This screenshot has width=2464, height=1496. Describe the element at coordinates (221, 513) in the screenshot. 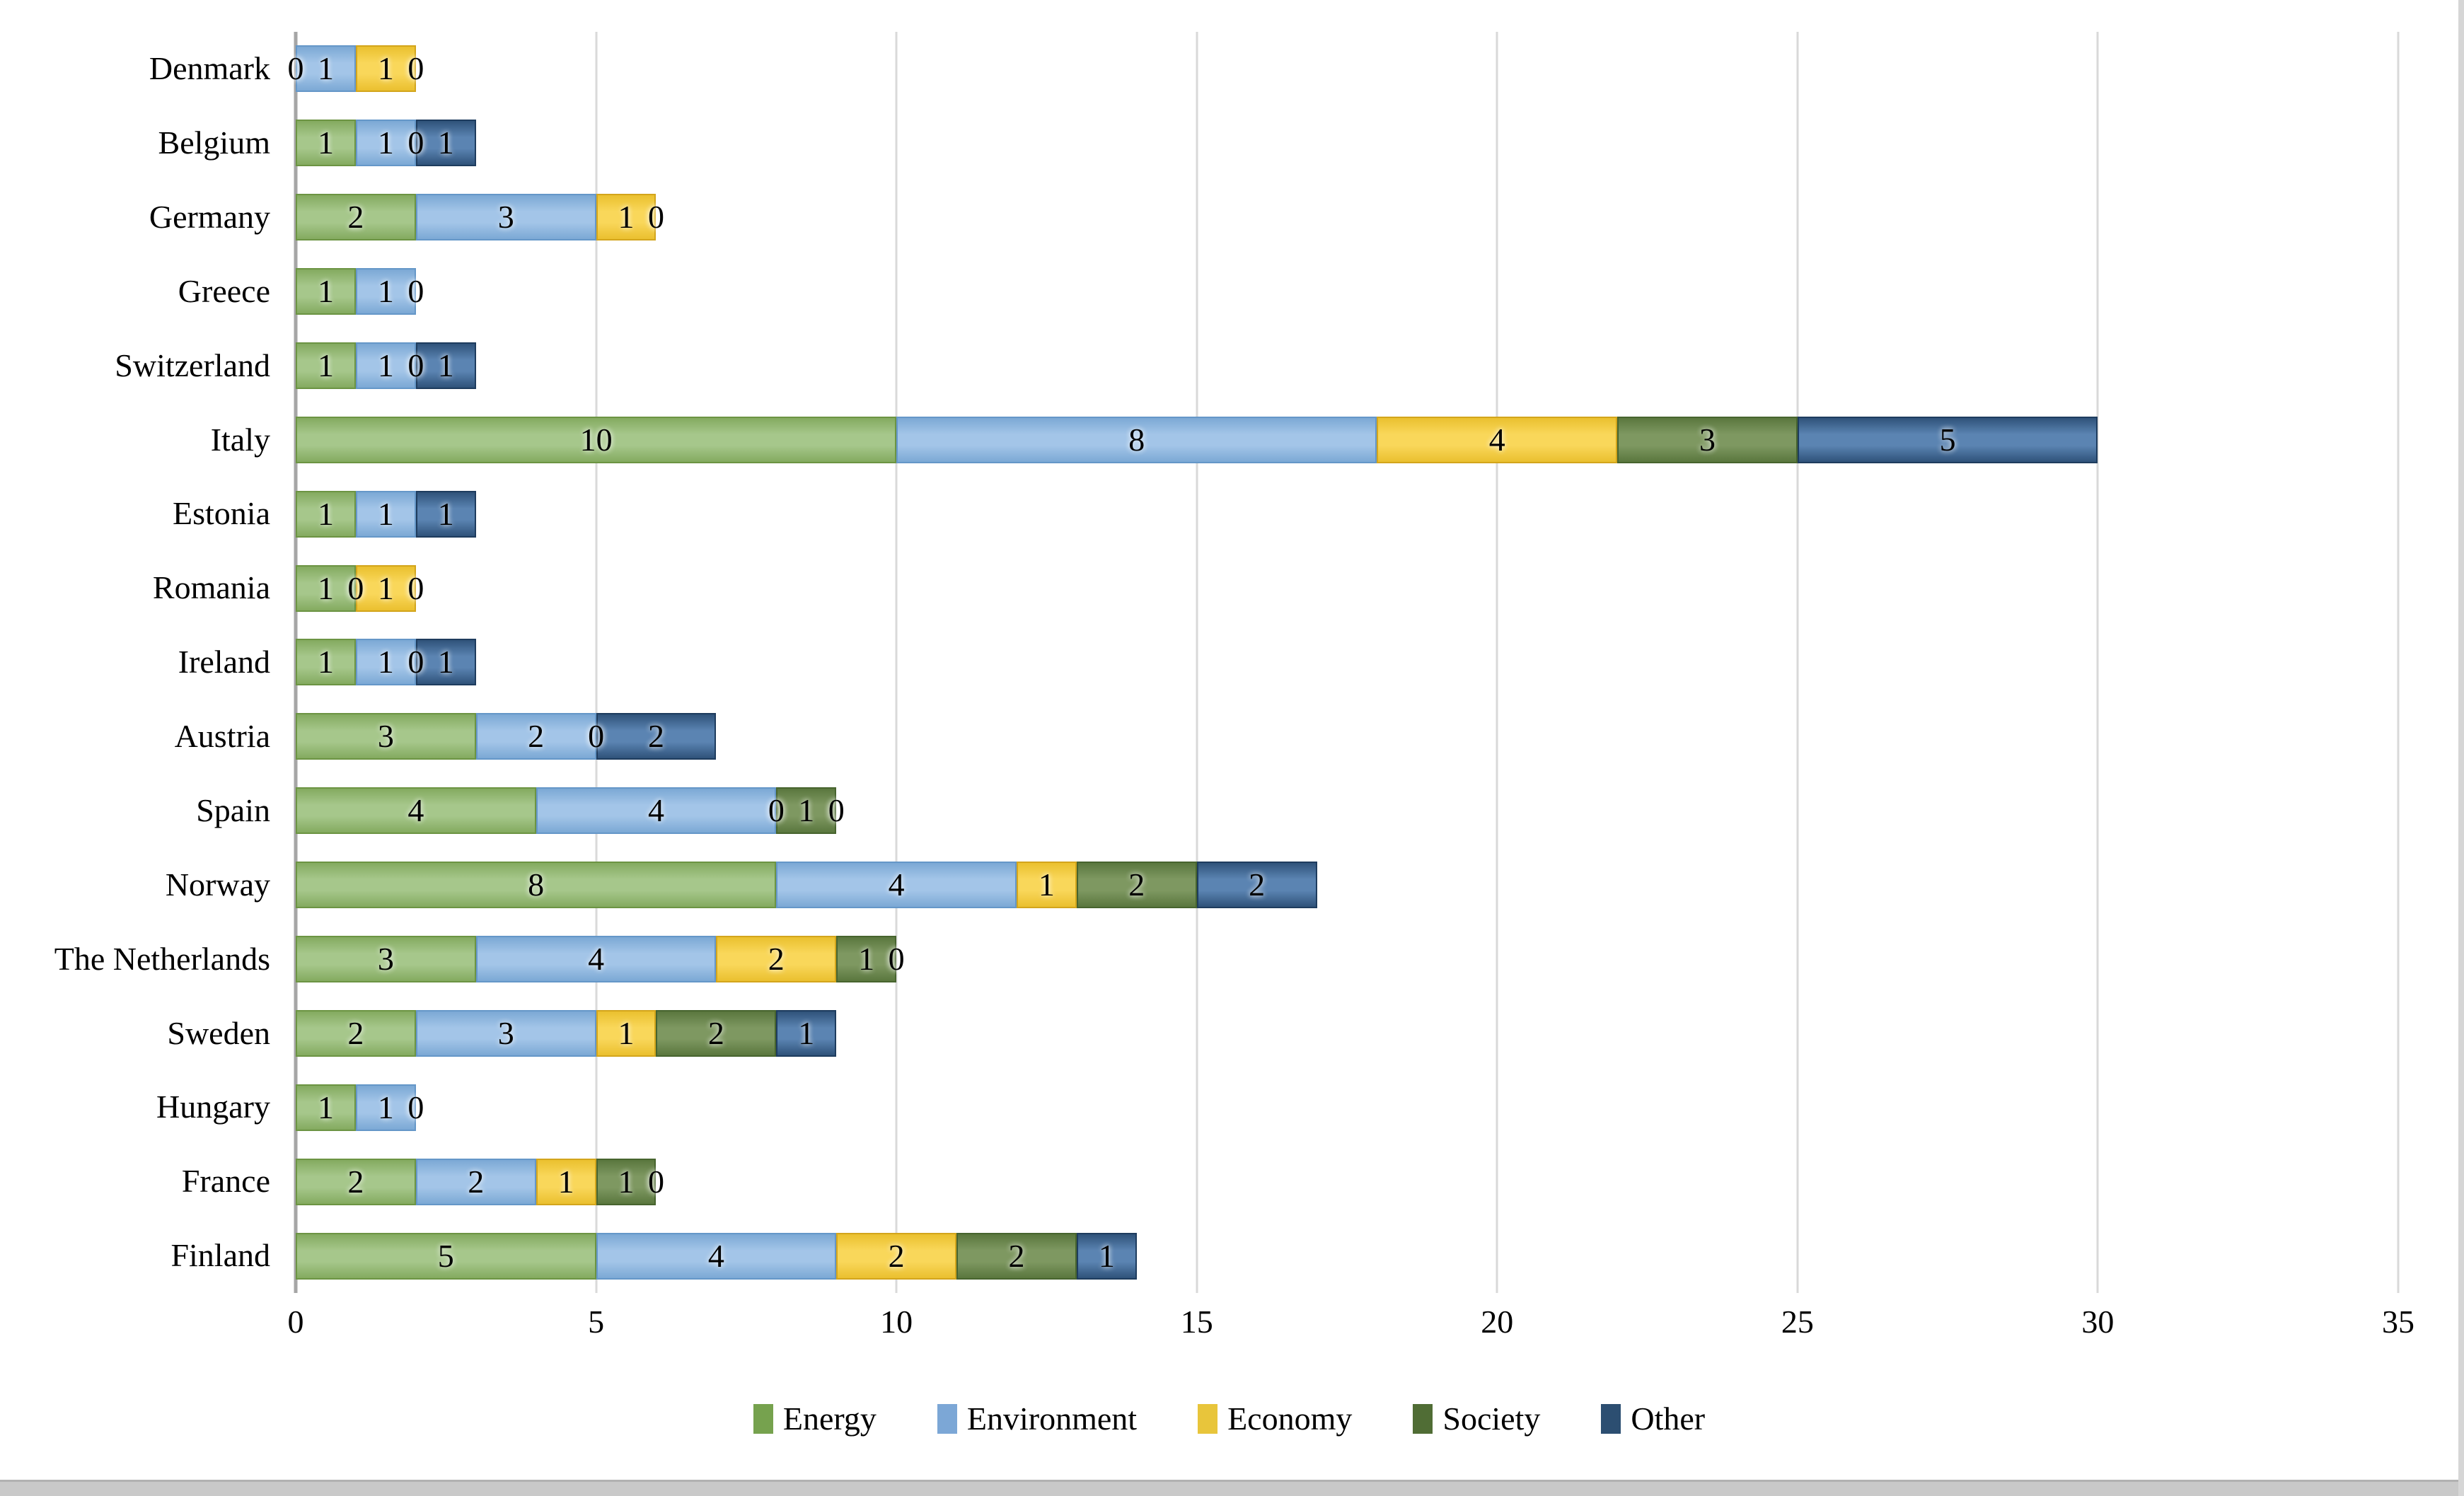

I see `category-label: Estonia` at that location.